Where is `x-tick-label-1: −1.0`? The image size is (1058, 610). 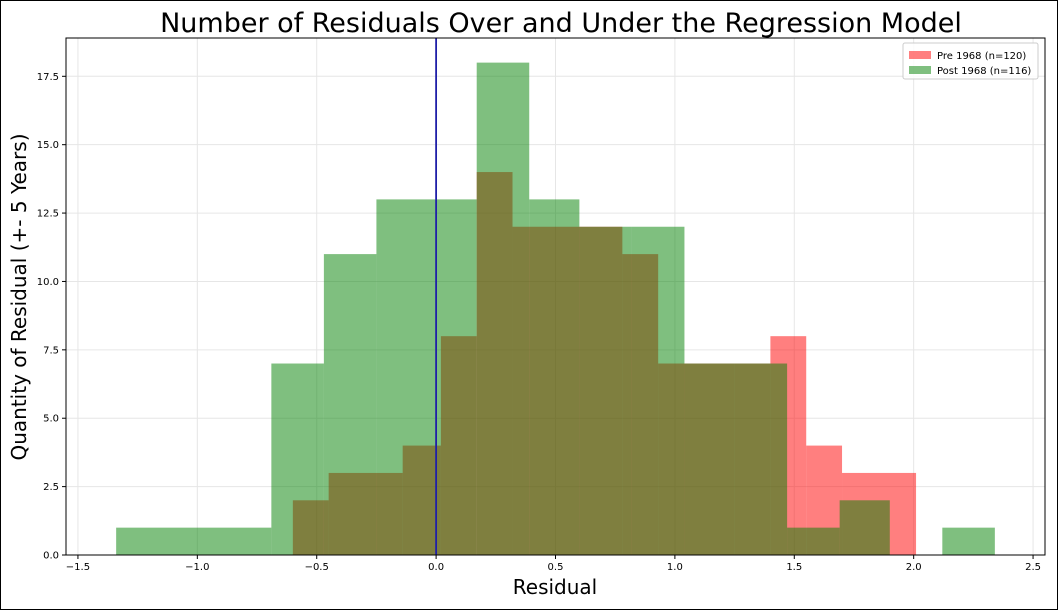 x-tick-label-1: −1.0 is located at coordinates (197, 567).